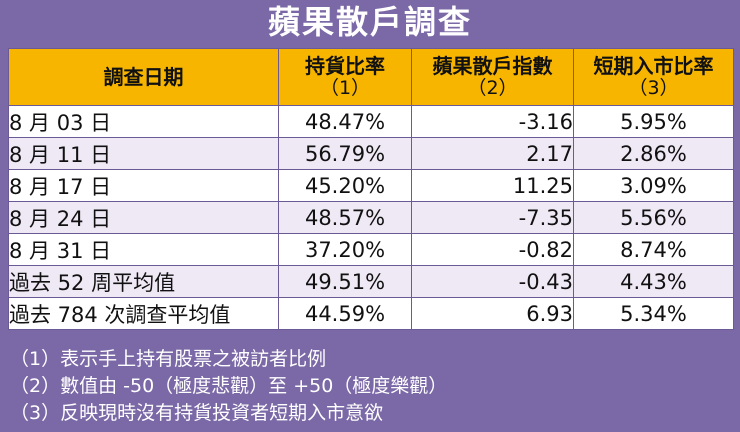 The width and height of the screenshot is (740, 432). What do you see at coordinates (345, 313) in the screenshot?
I see `row-holding: 44.59%` at bounding box center [345, 313].